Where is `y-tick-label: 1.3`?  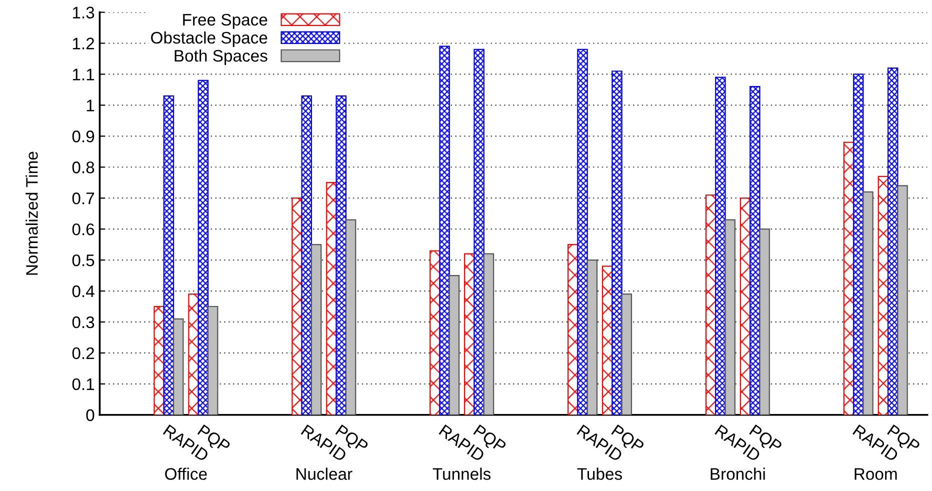
y-tick-label: 1.3 is located at coordinates (83, 12).